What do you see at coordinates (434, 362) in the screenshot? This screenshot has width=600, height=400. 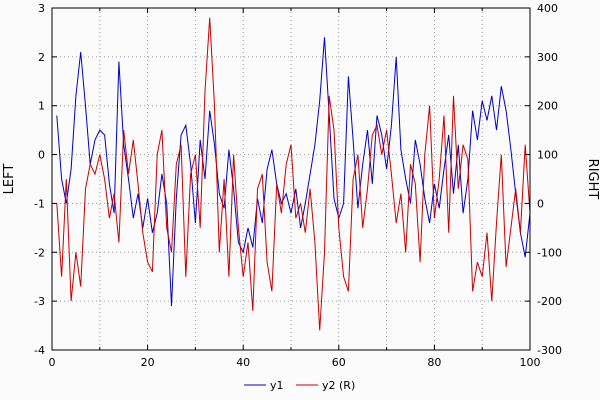 I see `x-tick-label: 80` at bounding box center [434, 362].